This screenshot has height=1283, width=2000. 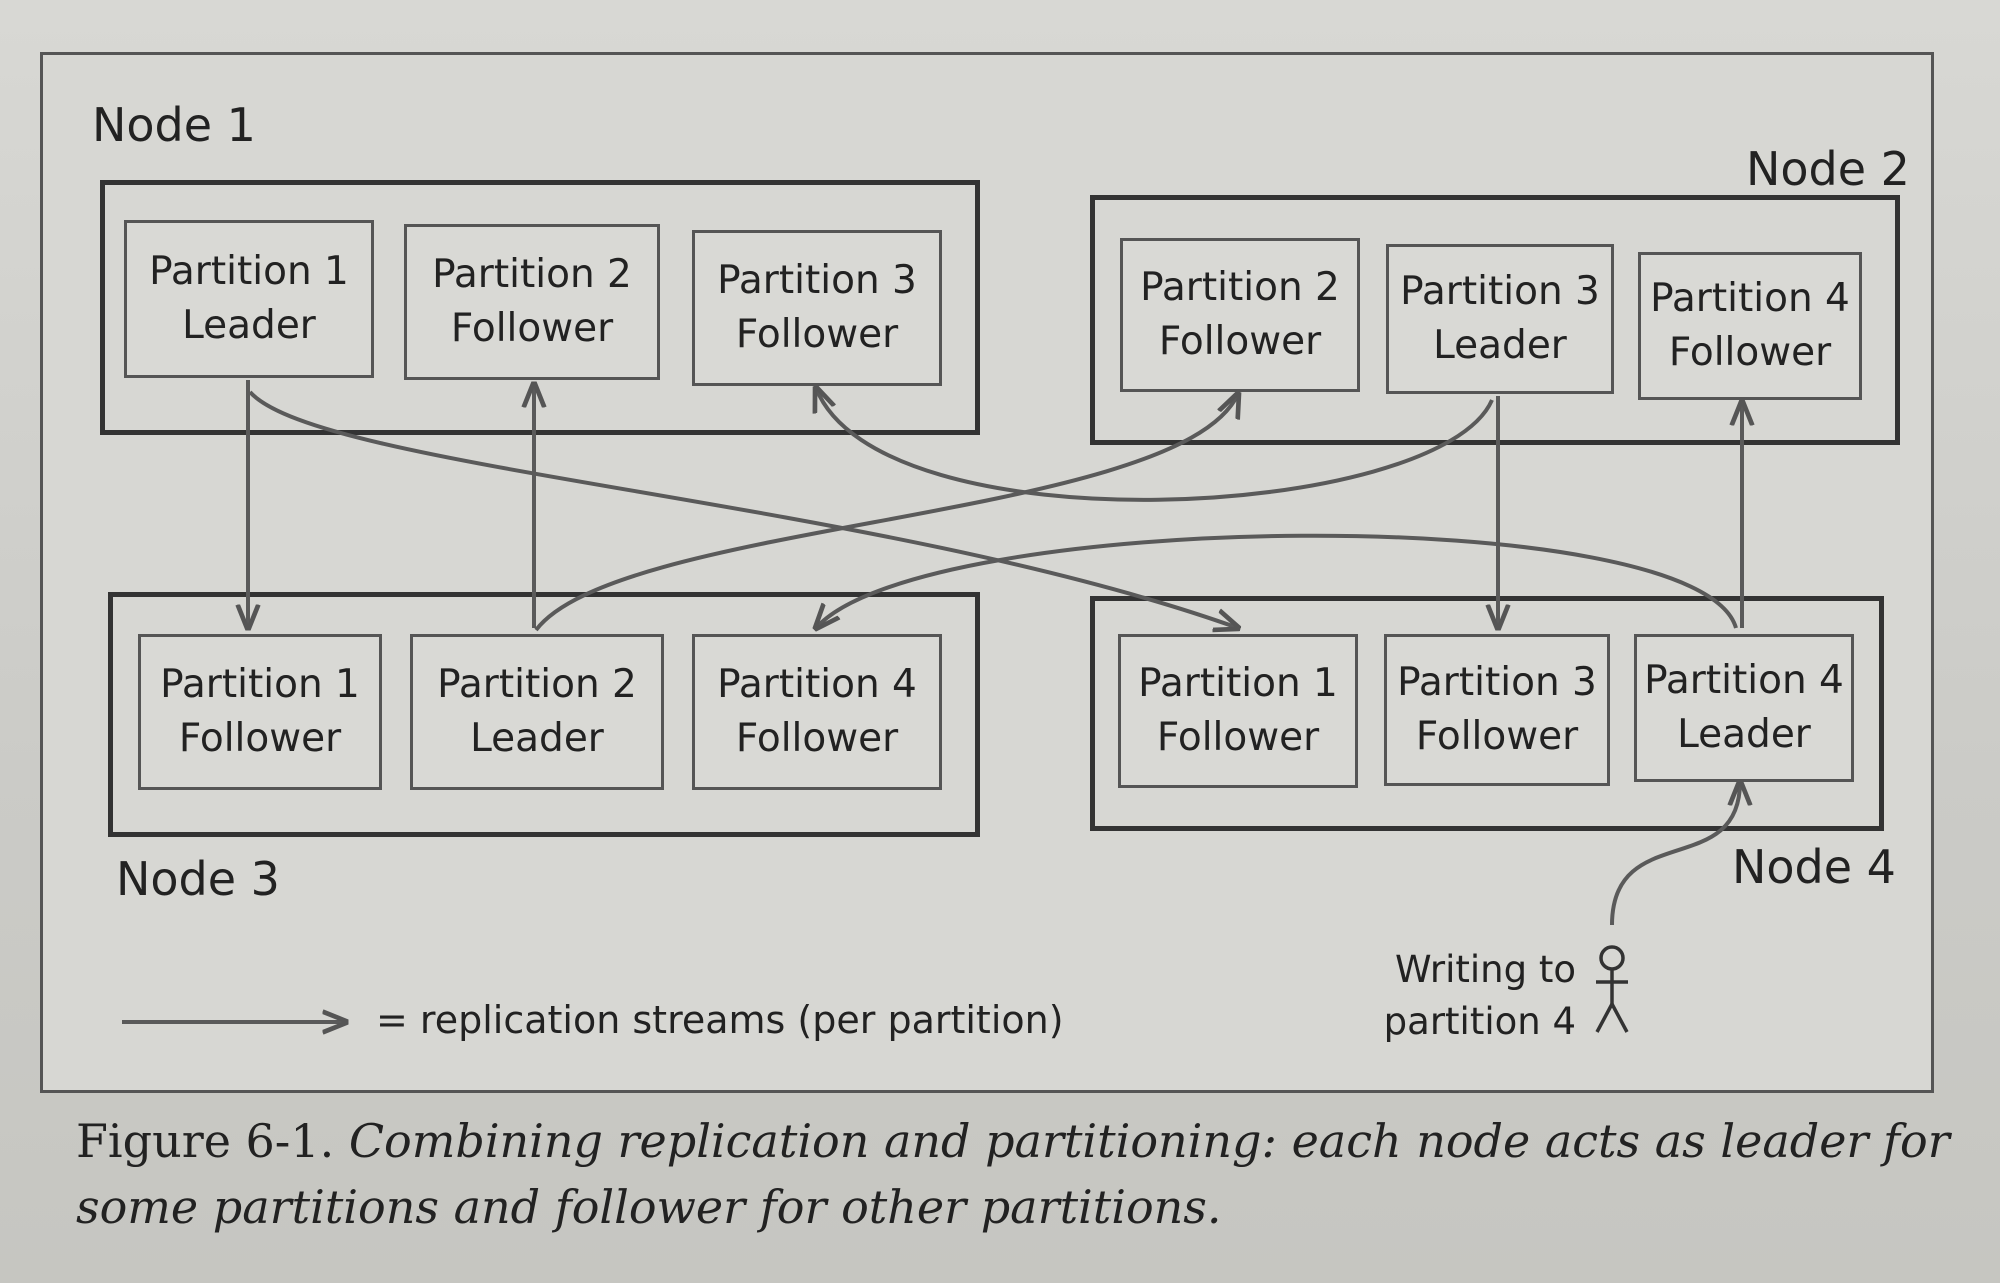 What do you see at coordinates (198, 879) in the screenshot?
I see `node-3-label: Node 3` at bounding box center [198, 879].